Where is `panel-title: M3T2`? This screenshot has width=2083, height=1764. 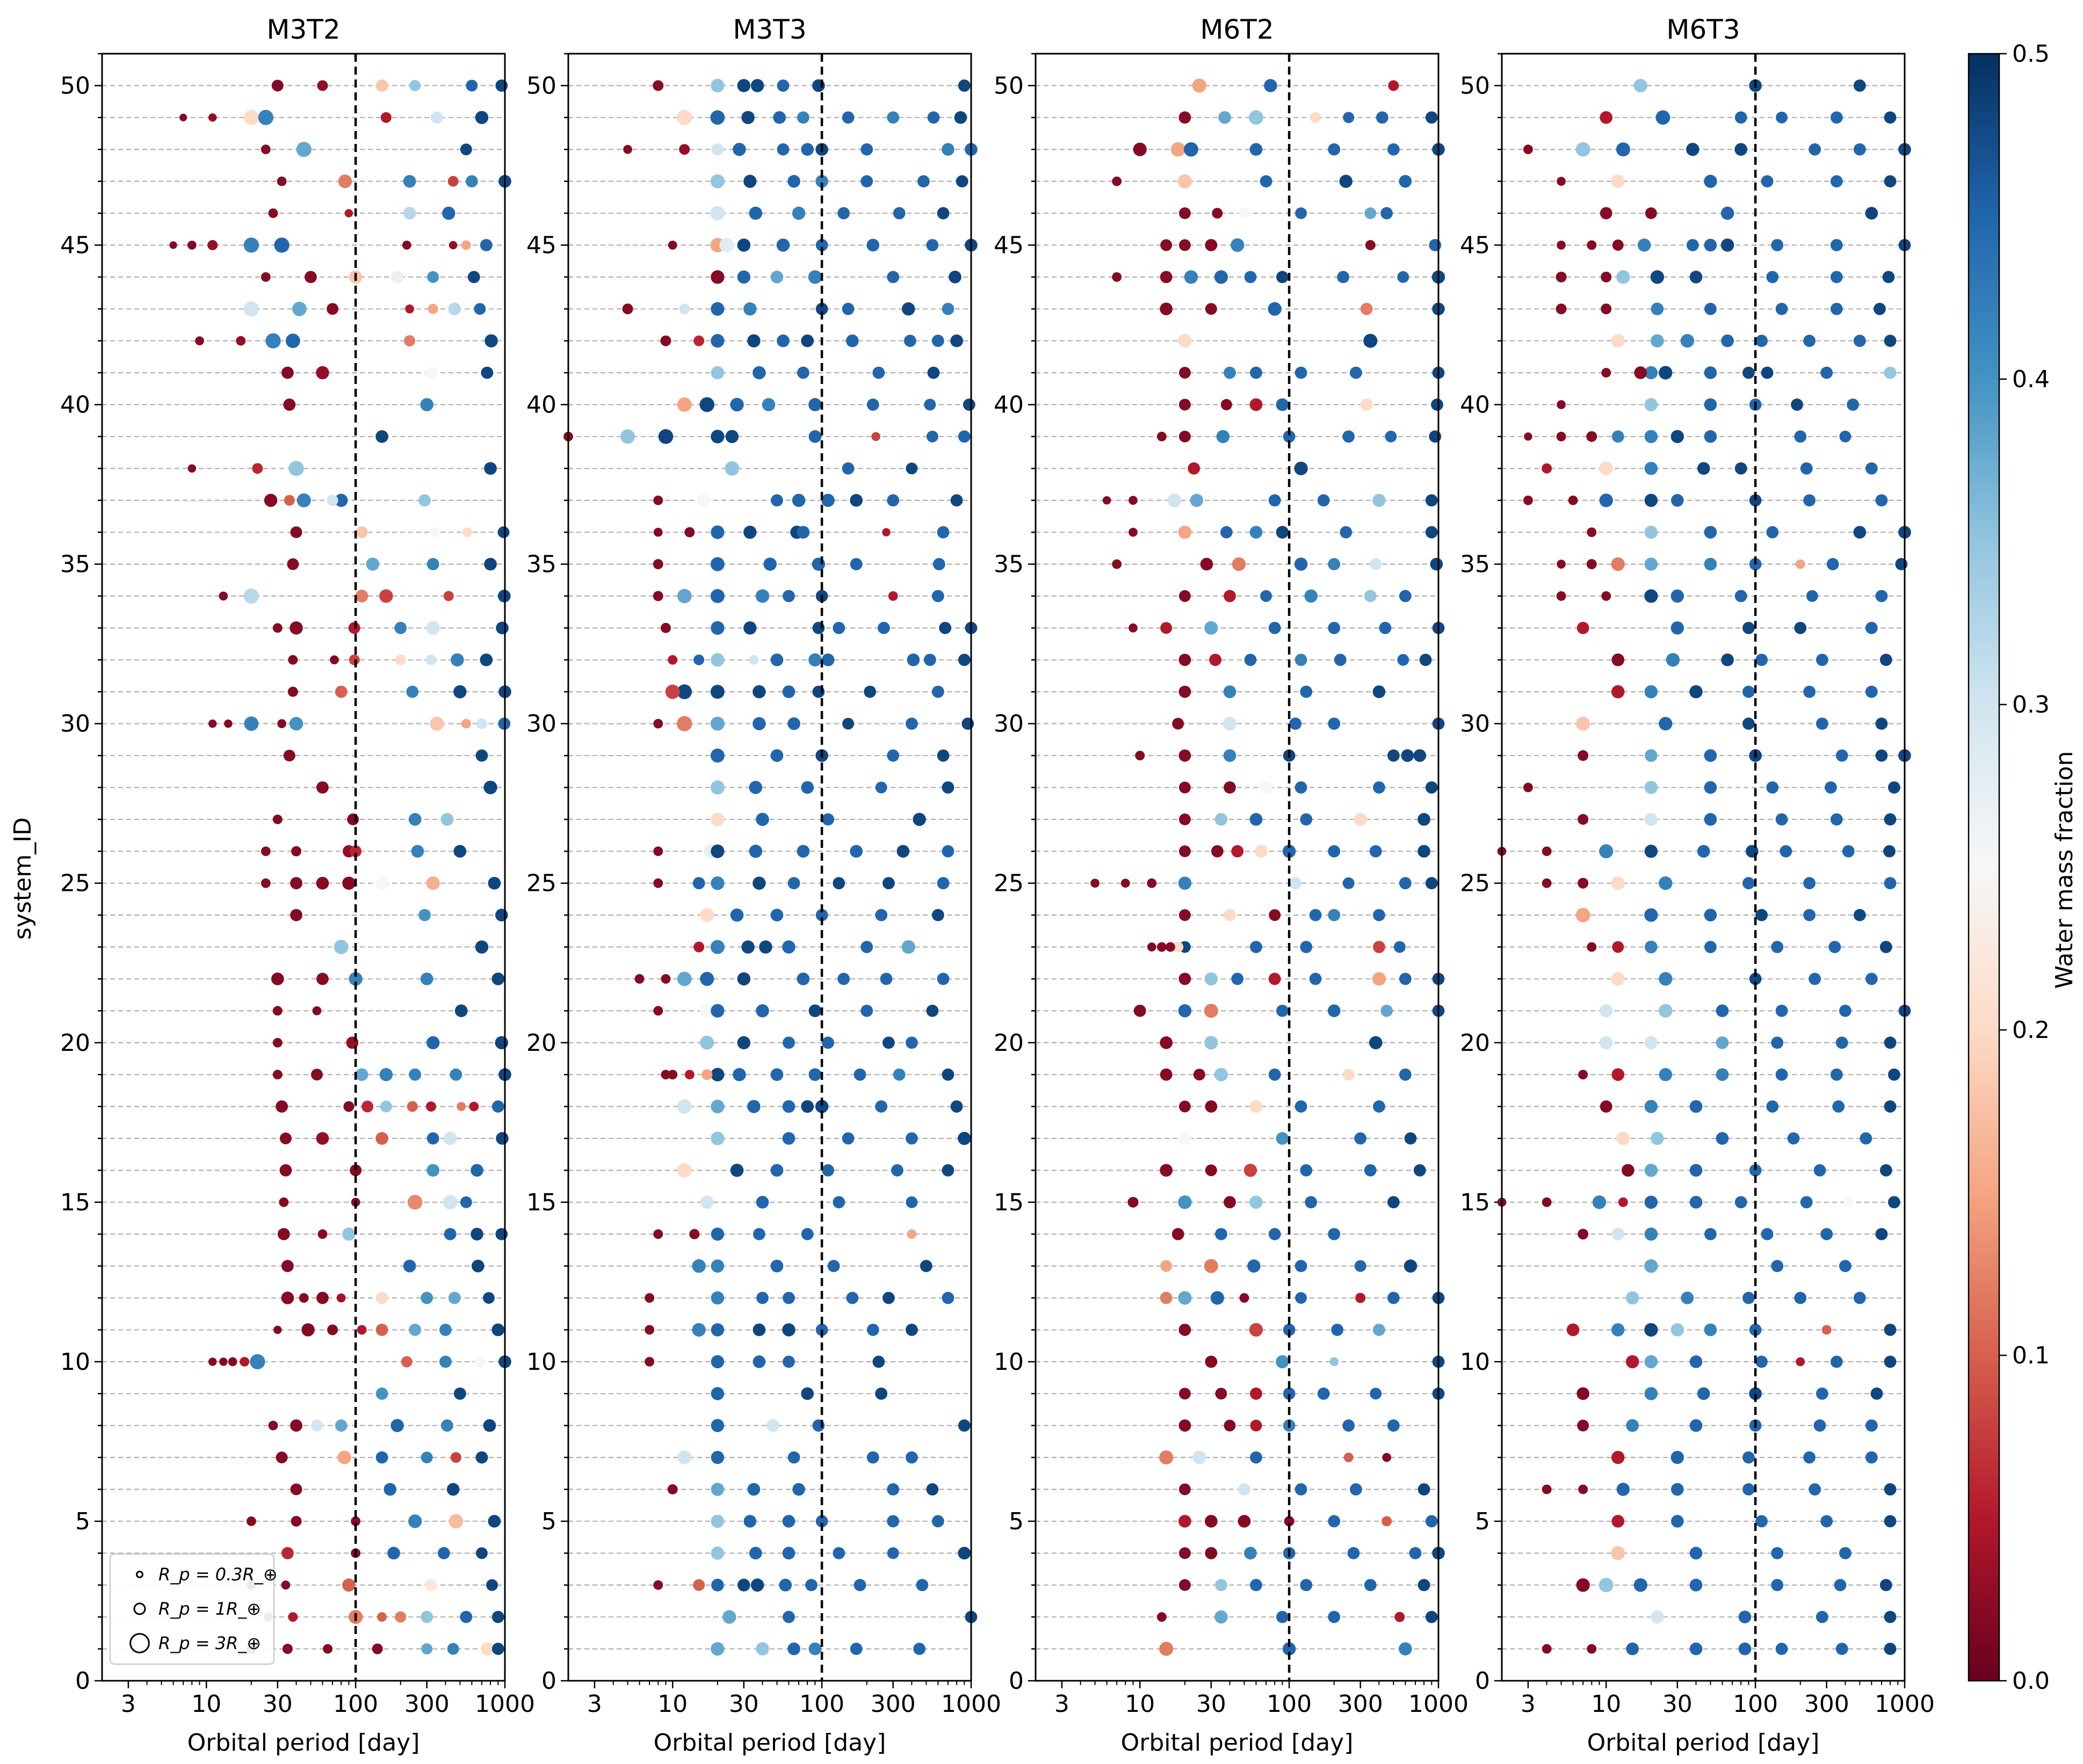 panel-title: M3T2 is located at coordinates (303, 29).